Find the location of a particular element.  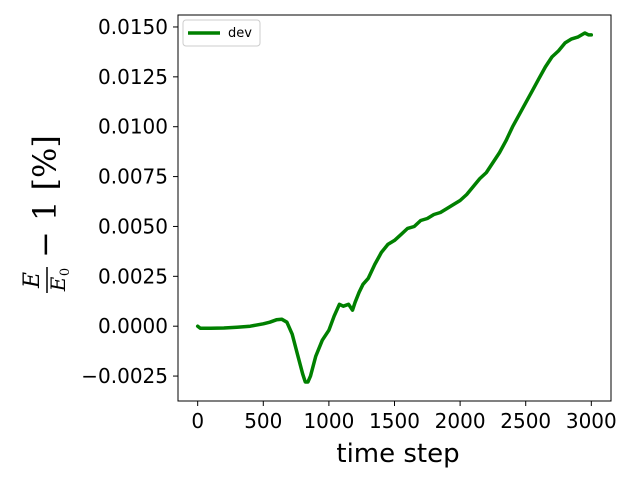

y-label-numerator: E is located at coordinates (32, 280).